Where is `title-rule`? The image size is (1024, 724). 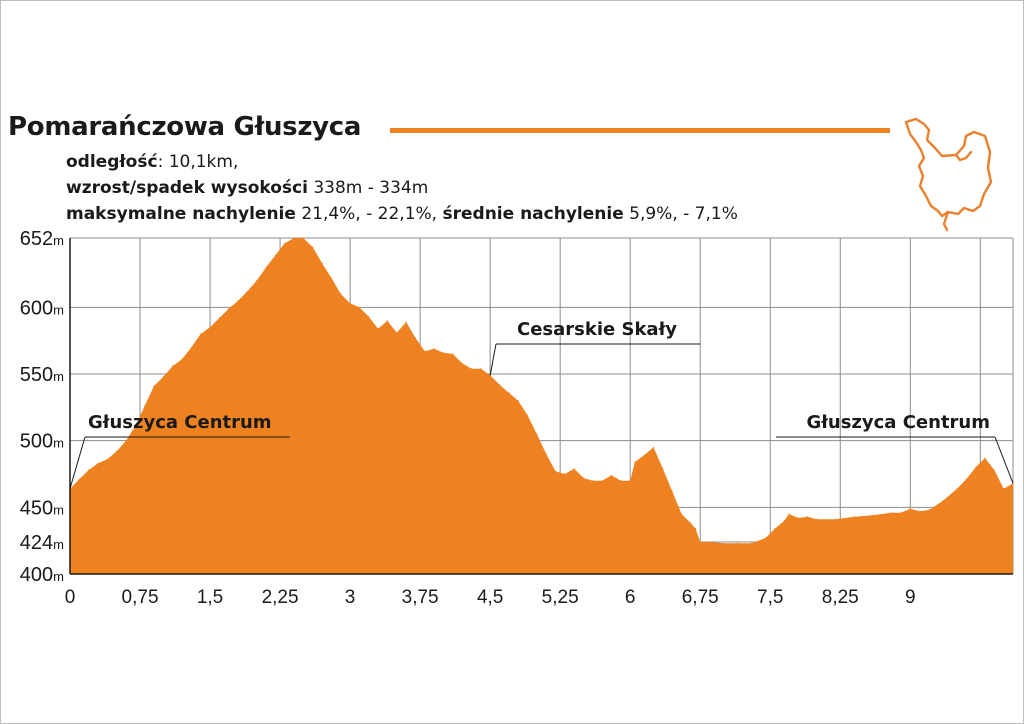
title-rule is located at coordinates (640, 130).